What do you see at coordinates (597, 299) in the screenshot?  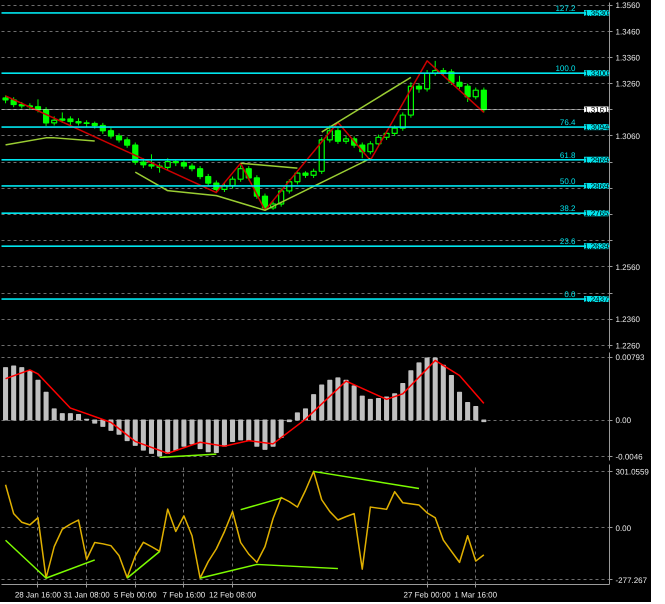 I see `ref-line-label: 1.2437` at bounding box center [597, 299].